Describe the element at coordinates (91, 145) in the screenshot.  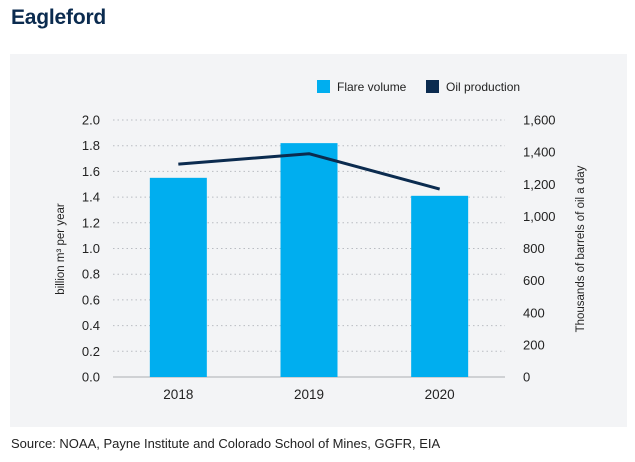
I see `y-tick-label: 1.8` at that location.